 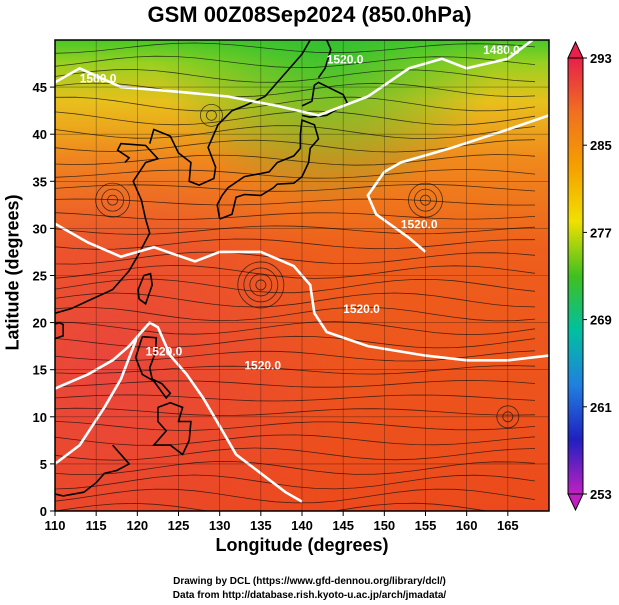 What do you see at coordinates (40, 323) in the screenshot?
I see `y-tick-label: 20` at bounding box center [40, 323].